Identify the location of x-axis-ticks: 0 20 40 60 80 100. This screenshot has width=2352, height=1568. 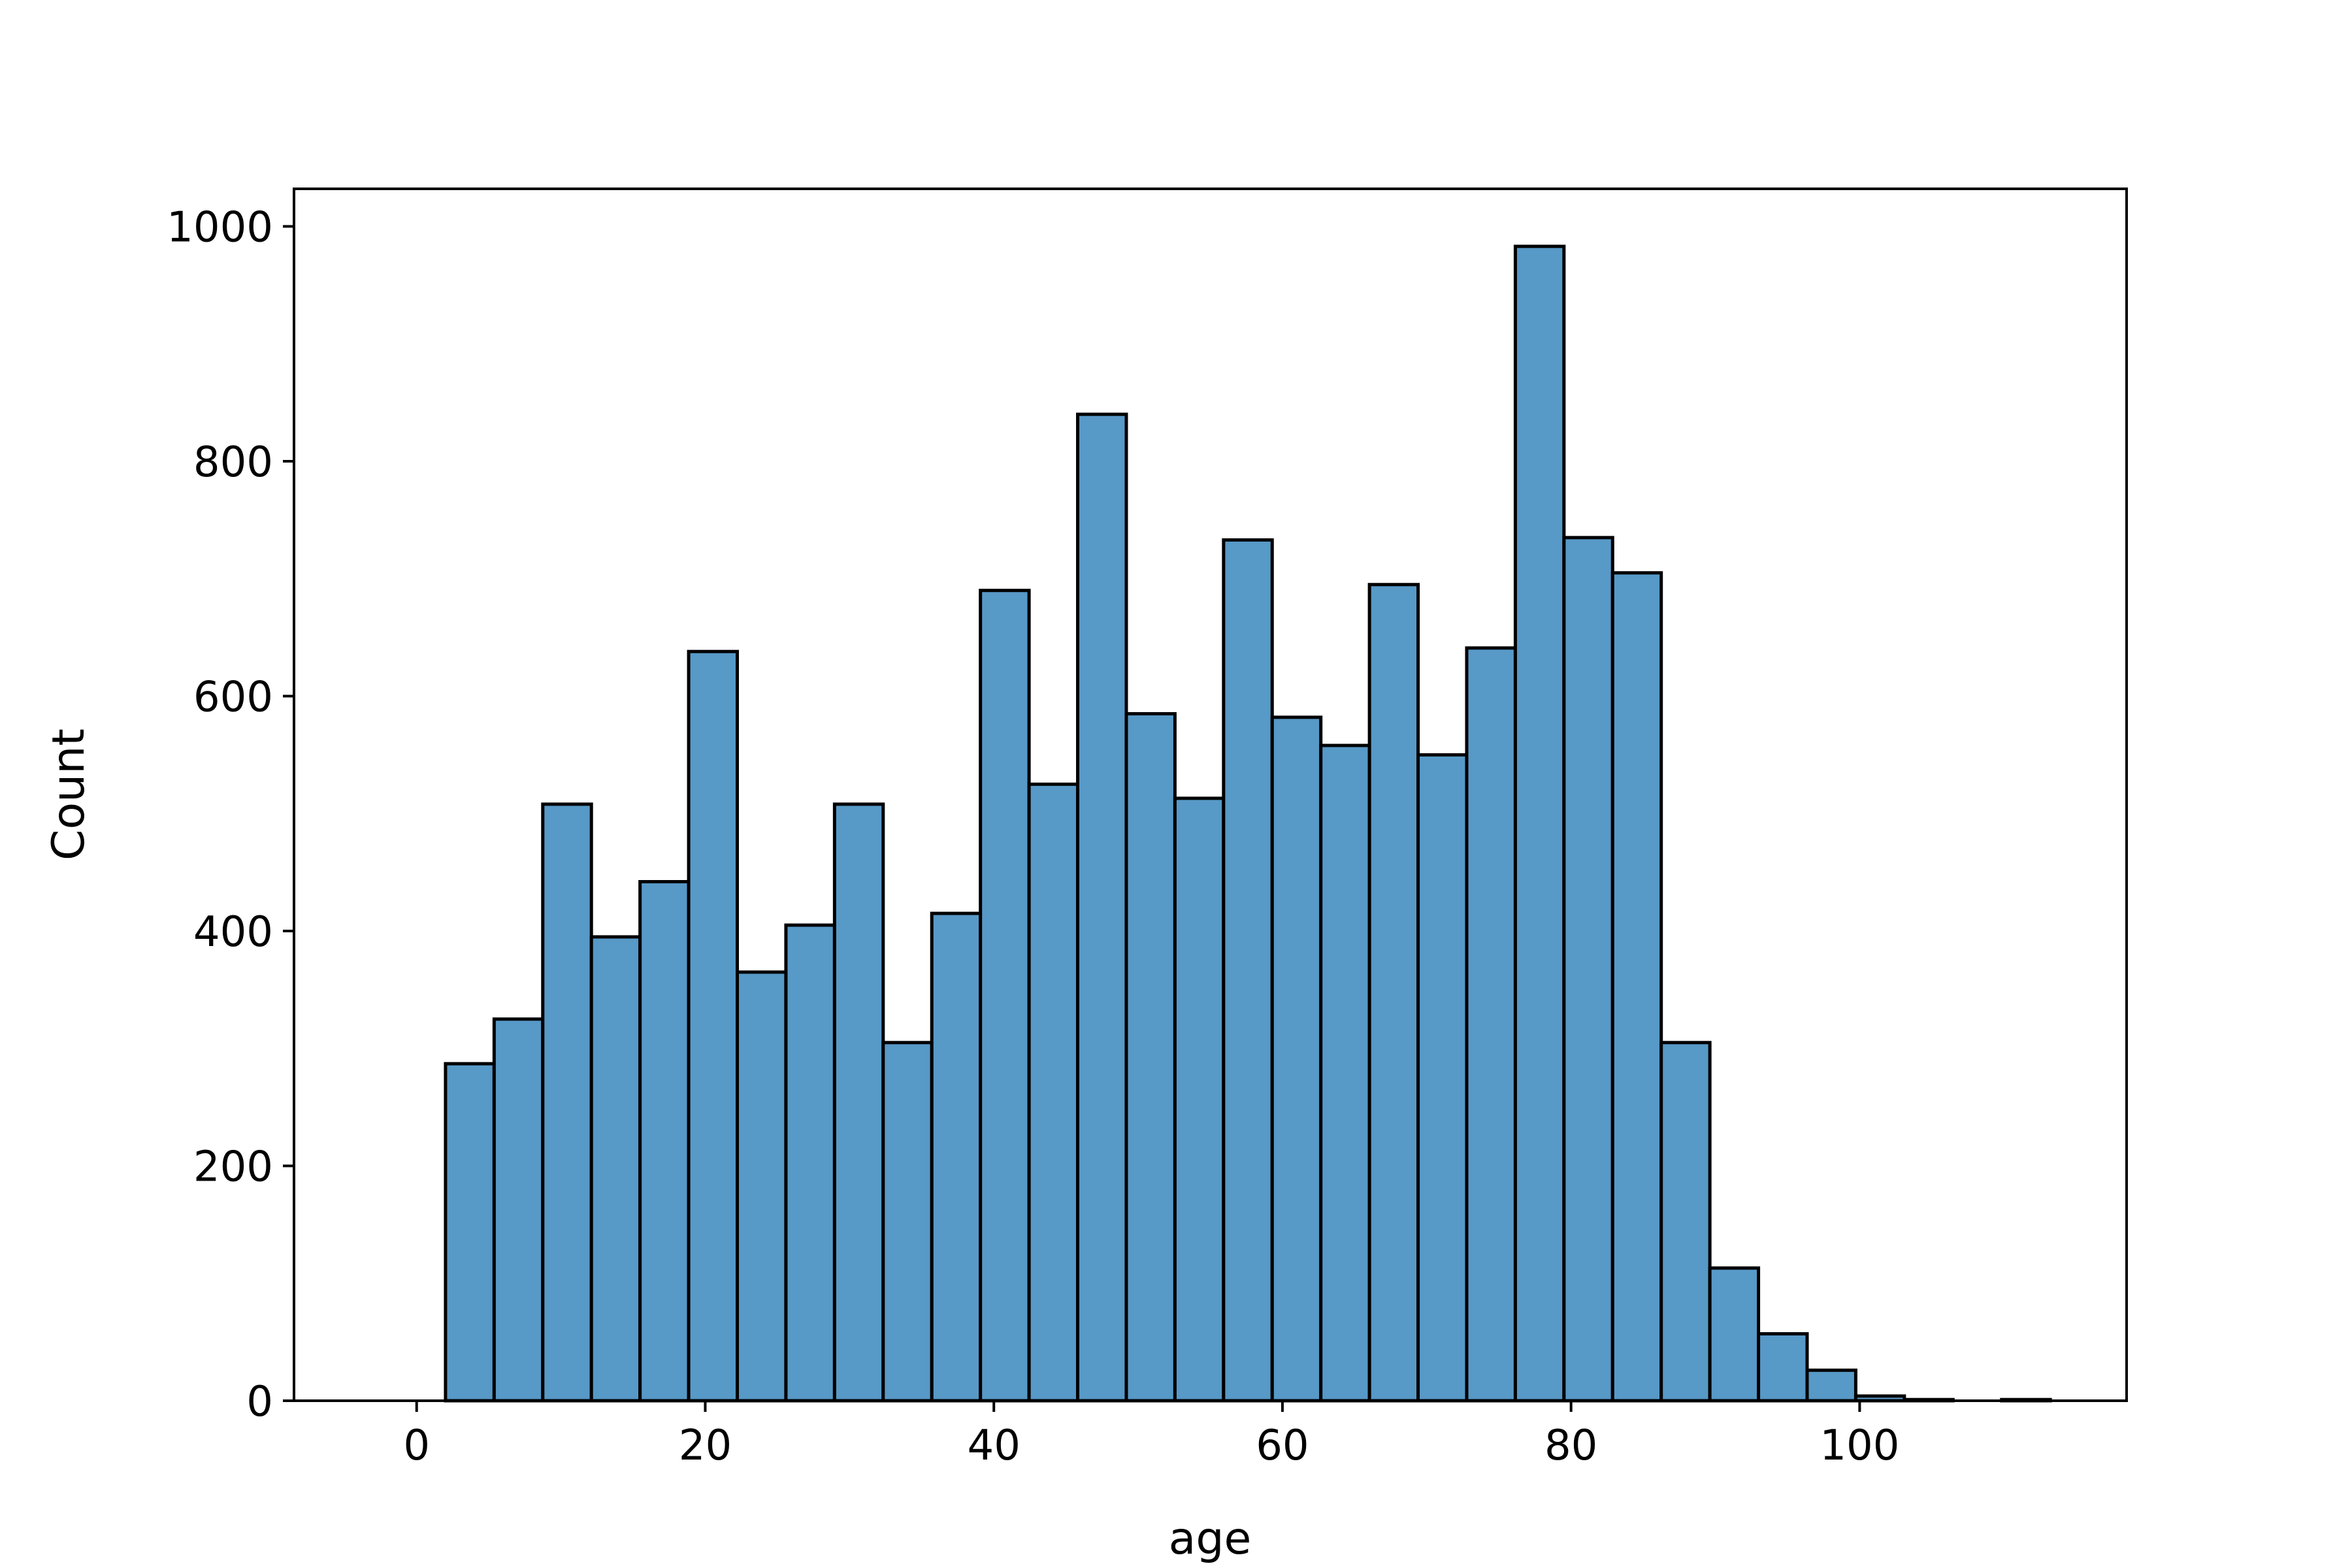
(1151, 1435).